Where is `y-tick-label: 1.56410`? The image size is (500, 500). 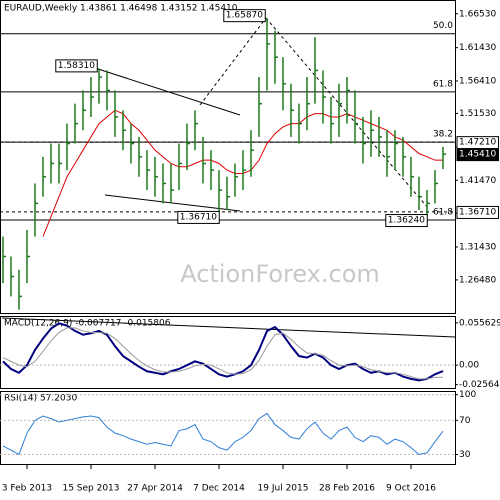 y-tick-label: 1.56410 is located at coordinates (477, 82).